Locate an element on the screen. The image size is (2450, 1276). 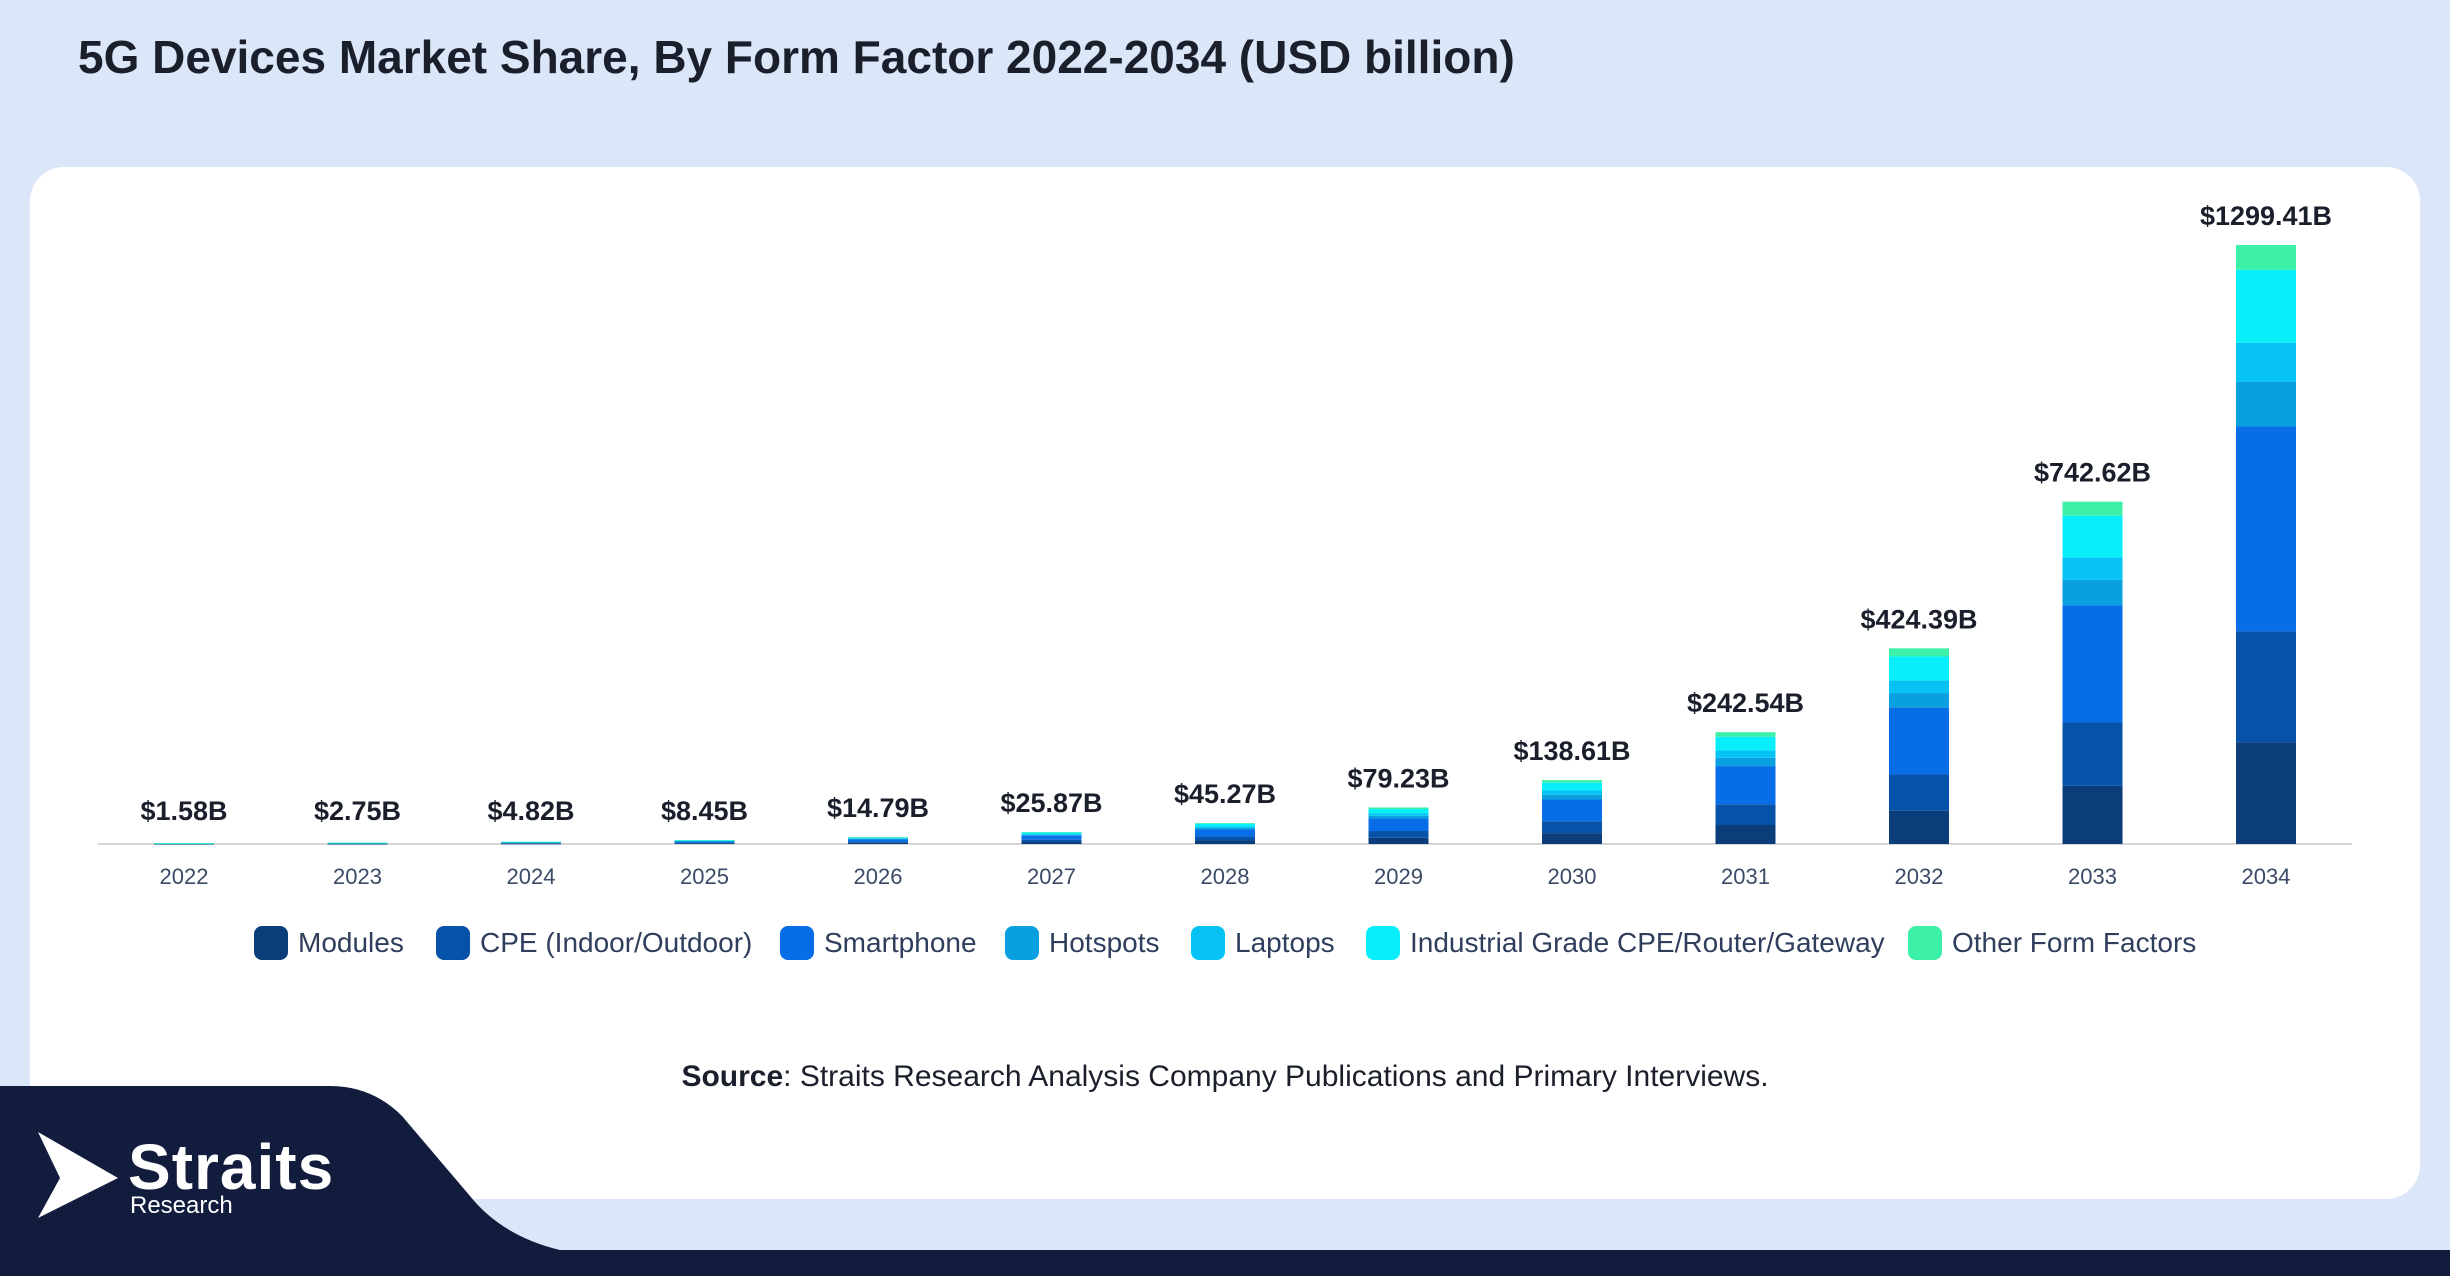
total-label: $45.27B is located at coordinates (1225, 794).